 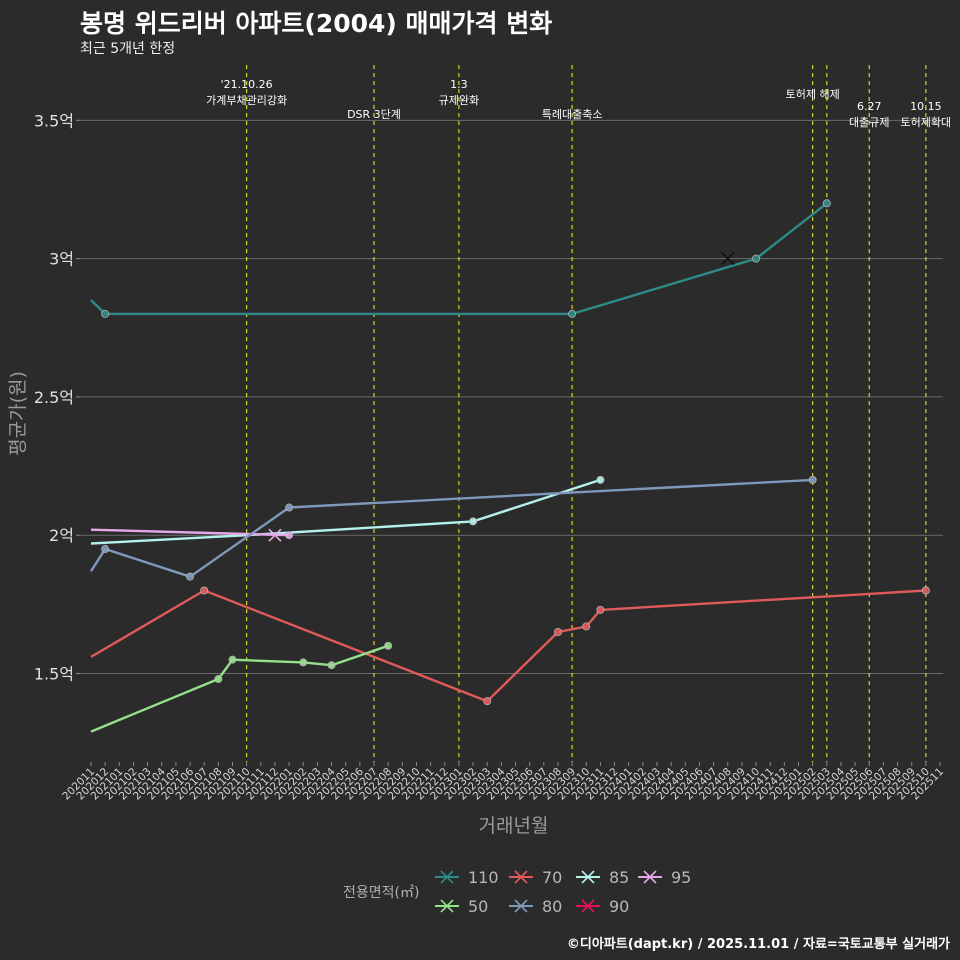 I want to click on legend-item-90: 90, so click(x=602, y=906).